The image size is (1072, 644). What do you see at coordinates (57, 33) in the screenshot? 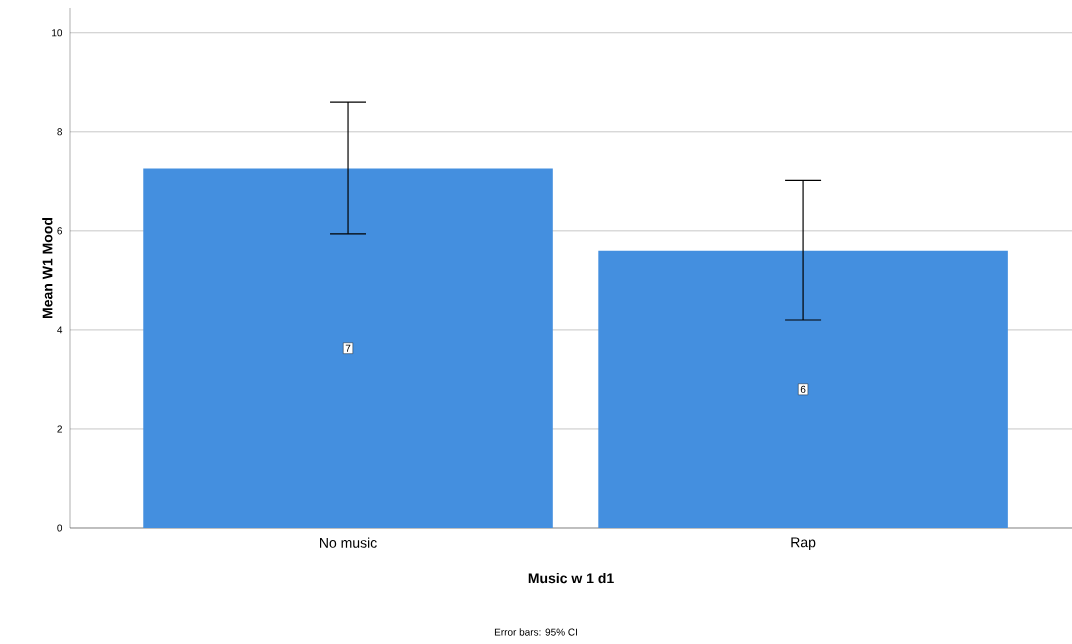
I see `y-tick-label: 10` at bounding box center [57, 33].